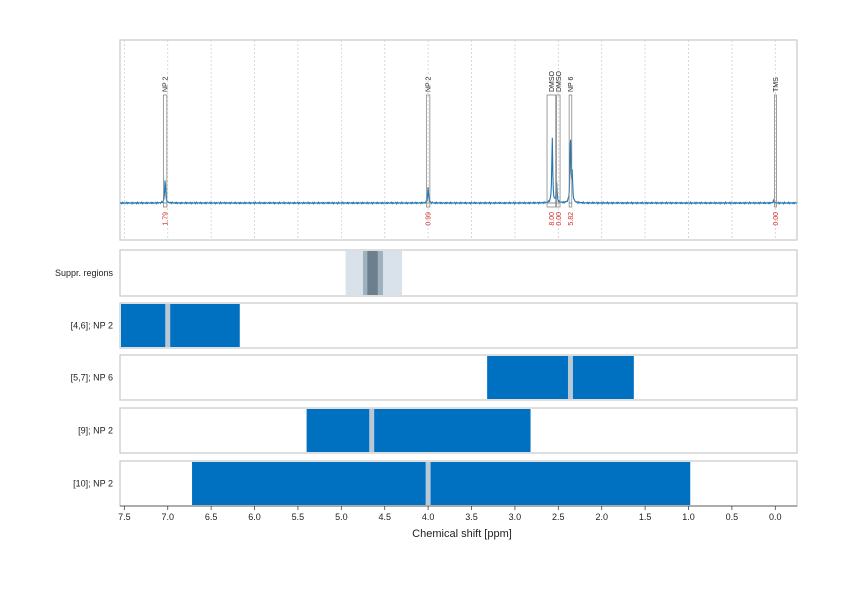 This screenshot has height=595, width=842. Describe the element at coordinates (558, 517) in the screenshot. I see `x-tick-label-10: 2.5` at that location.